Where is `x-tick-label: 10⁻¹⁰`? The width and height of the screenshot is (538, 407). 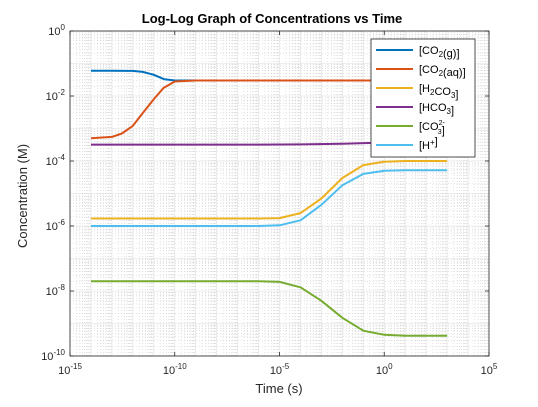
x-tick-label: 10⁻¹⁰ is located at coordinates (175, 369).